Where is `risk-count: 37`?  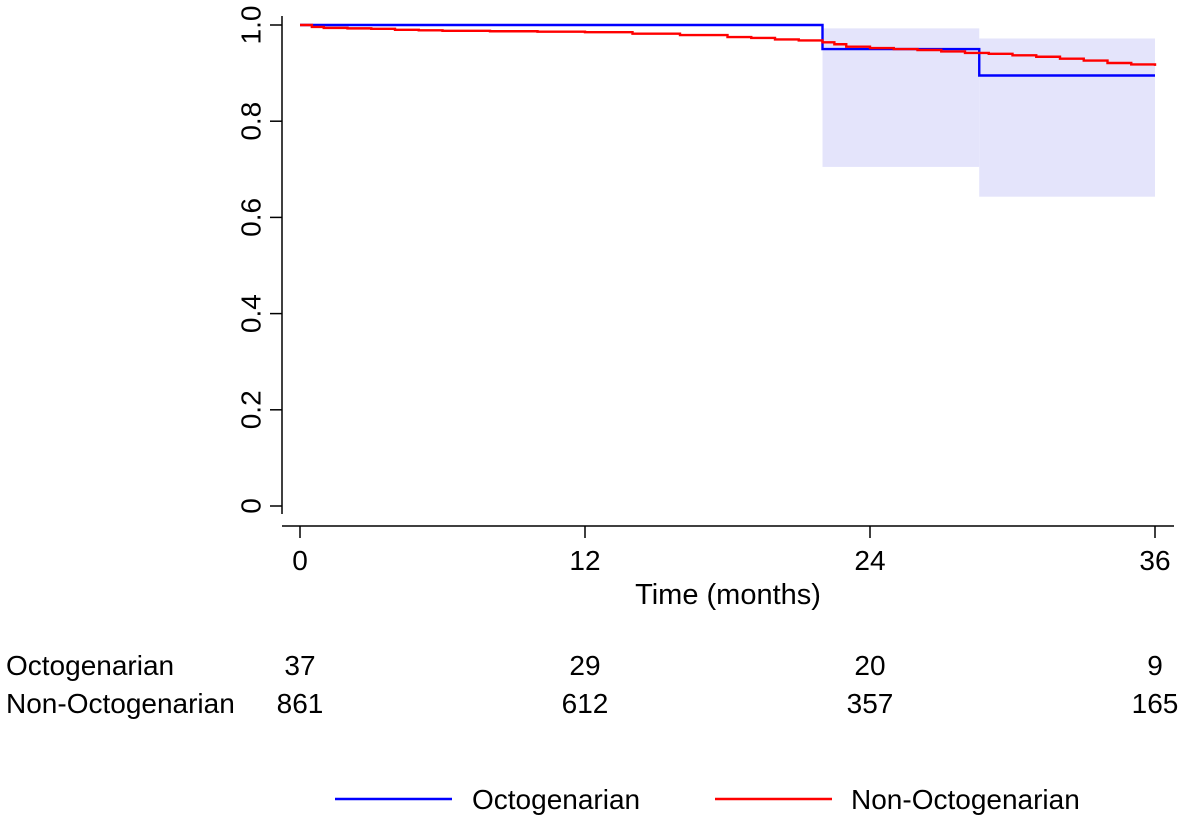 risk-count: 37 is located at coordinates (299, 665).